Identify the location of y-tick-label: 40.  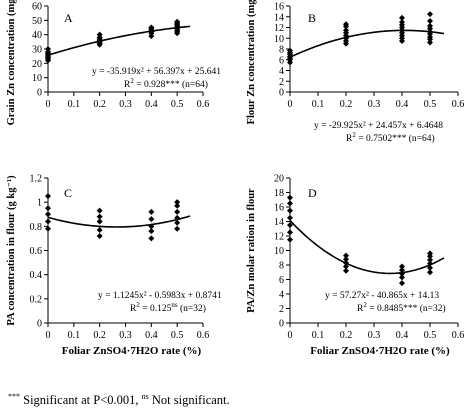
(37, 35).